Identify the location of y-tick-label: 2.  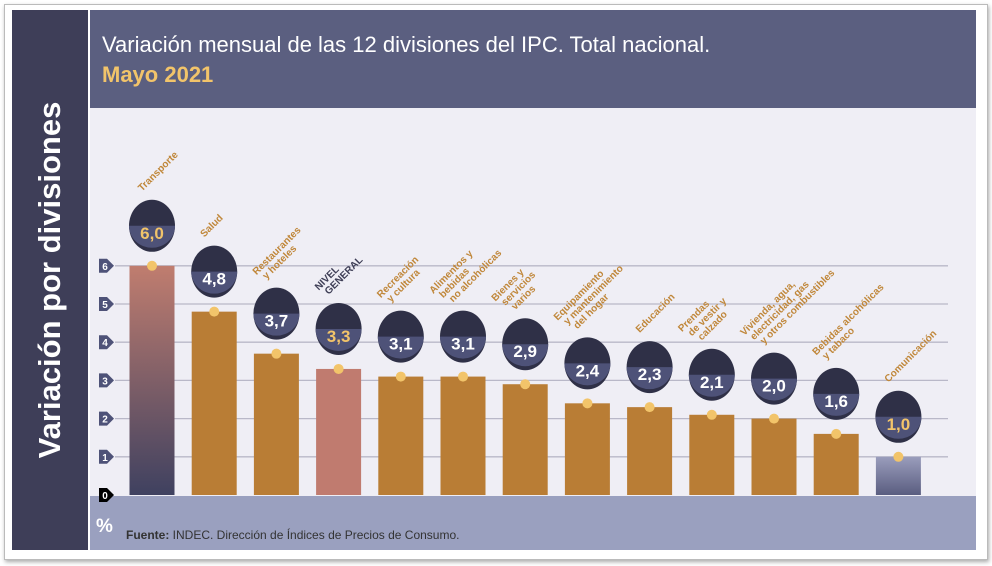
(105, 420).